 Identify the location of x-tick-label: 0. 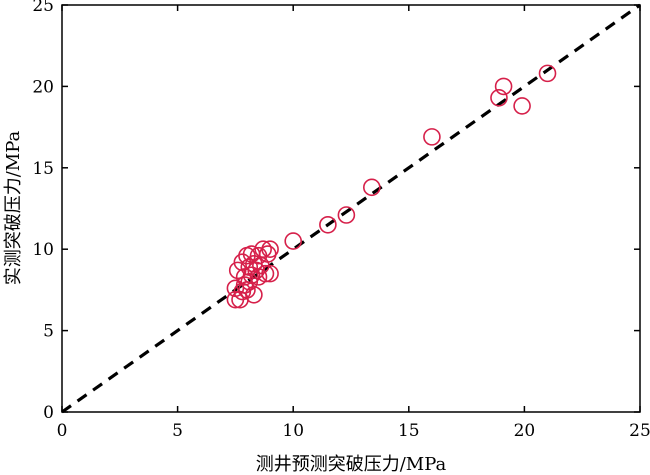
(62, 431).